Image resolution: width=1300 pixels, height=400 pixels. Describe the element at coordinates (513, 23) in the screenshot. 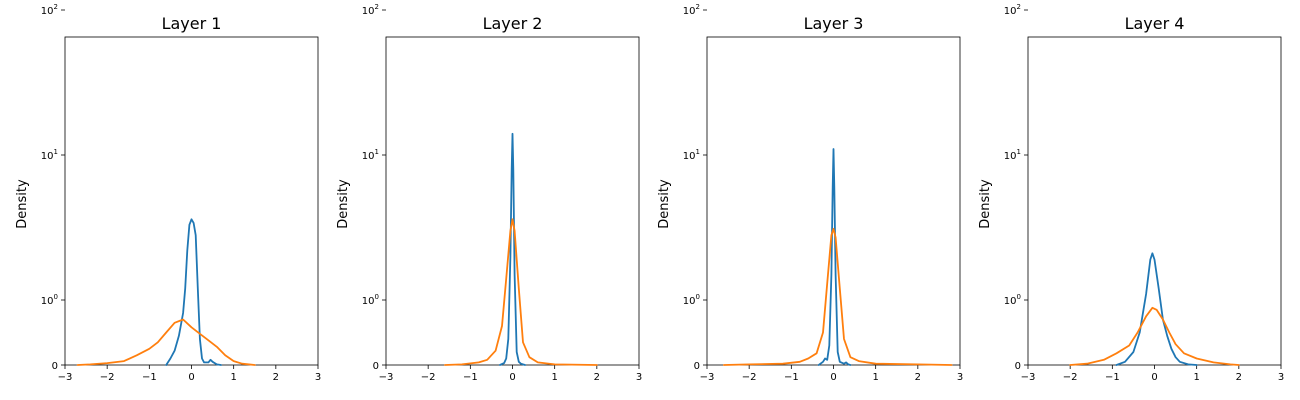

I see `panel-title: Layer 2` at that location.